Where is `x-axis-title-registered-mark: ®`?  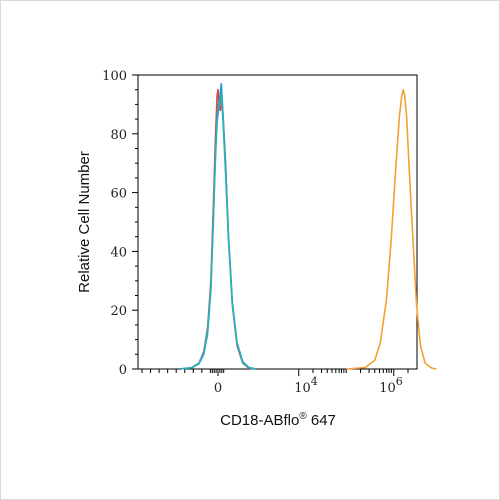 x-axis-title-registered-mark: ® is located at coordinates (303, 416).